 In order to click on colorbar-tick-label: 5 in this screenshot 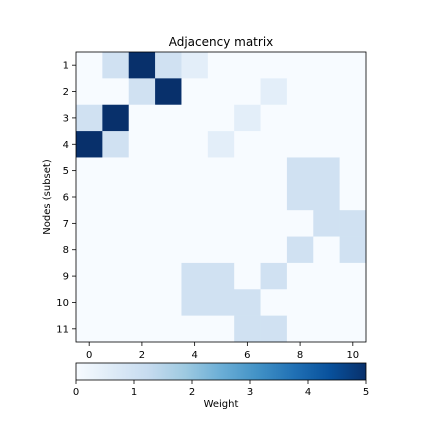, I will do `click(366, 392)`.